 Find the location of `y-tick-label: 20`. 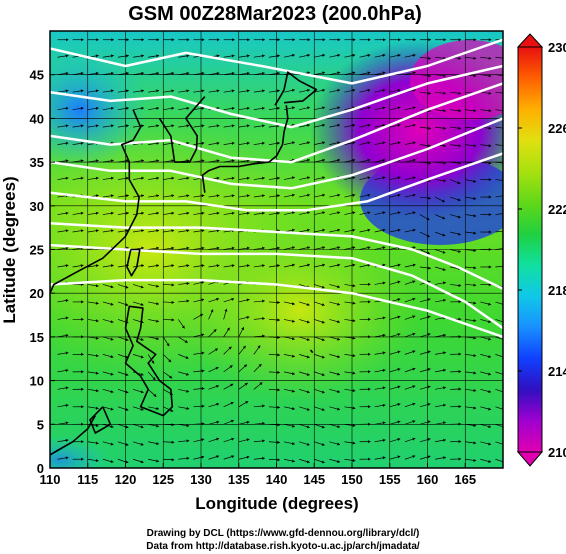

y-tick-label: 20 is located at coordinates (37, 293).